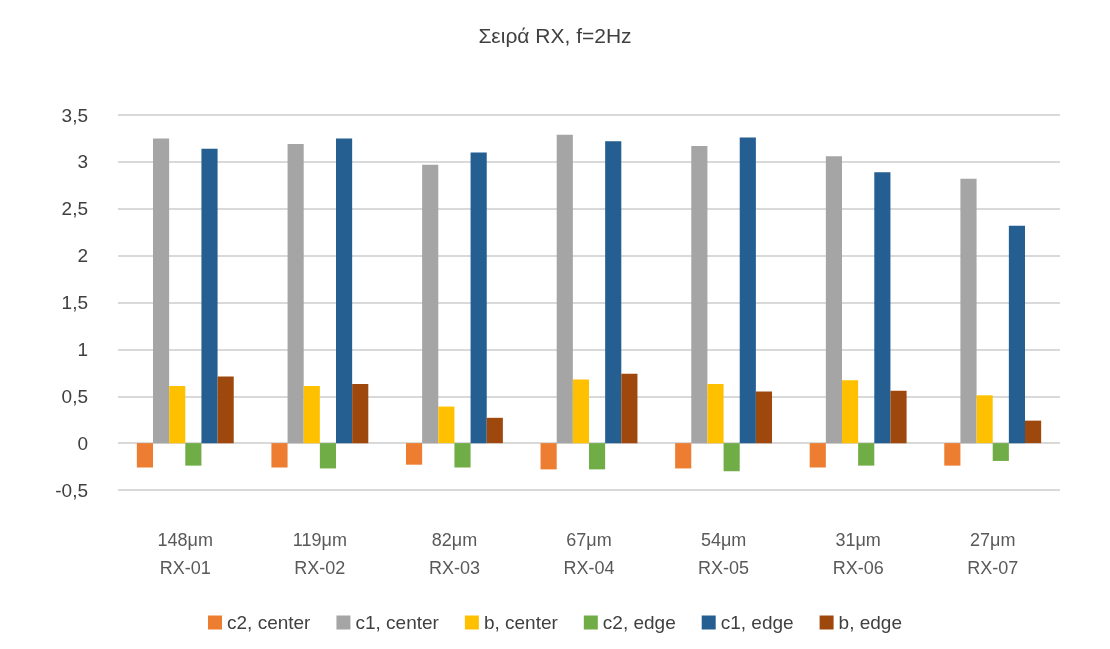 Image resolution: width=1110 pixels, height=649 pixels. What do you see at coordinates (269, 622) in the screenshot?
I see `legend-label: c2, center` at bounding box center [269, 622].